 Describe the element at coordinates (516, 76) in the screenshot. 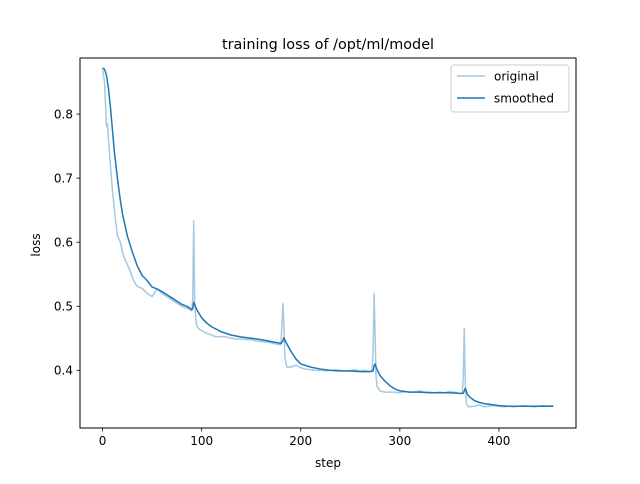

I see `legend-label-original: original` at that location.